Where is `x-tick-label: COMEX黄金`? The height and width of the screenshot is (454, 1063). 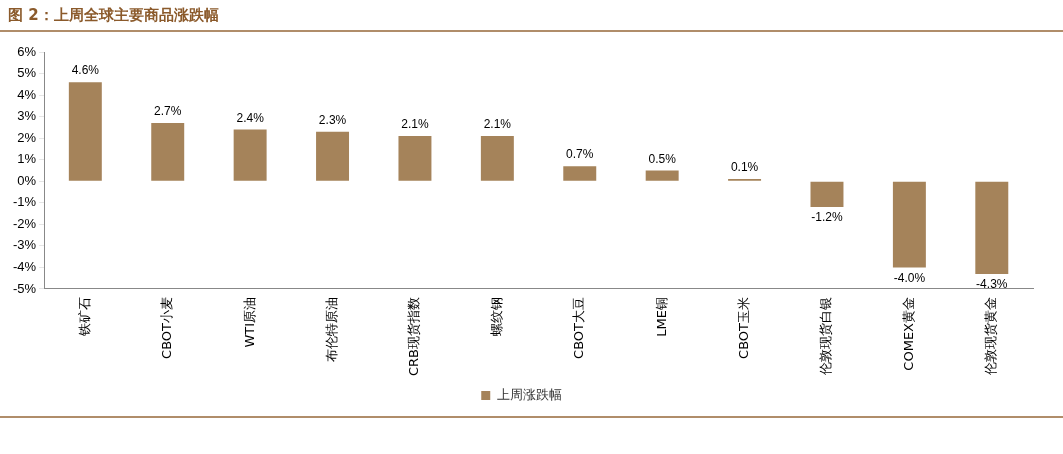 x-tick-label: COMEX黄金 is located at coordinates (908, 333).